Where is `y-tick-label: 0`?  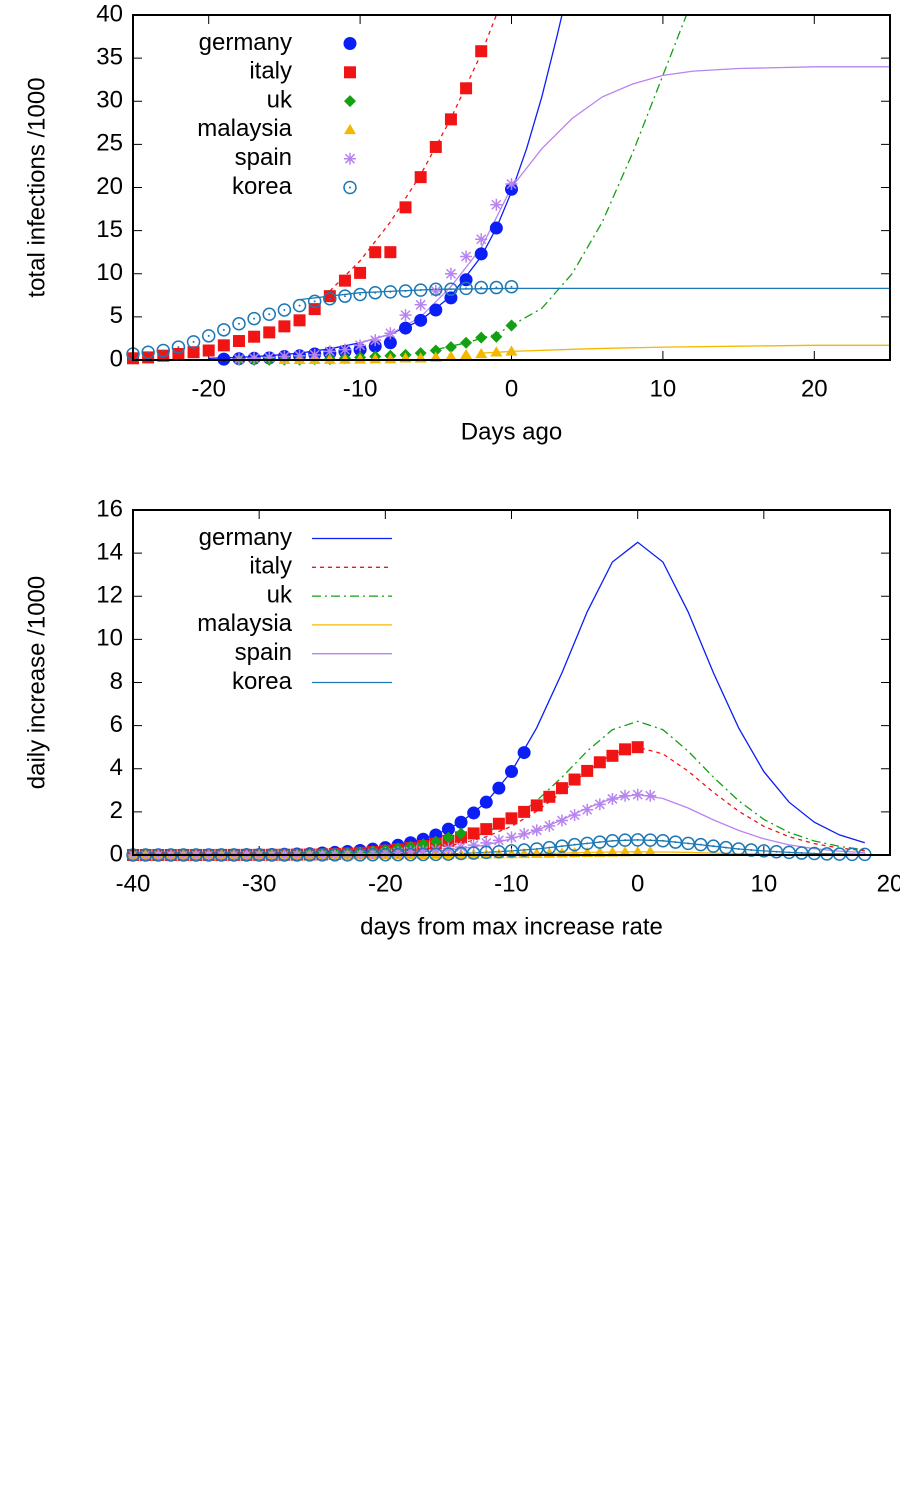
y-tick-label: 0 is located at coordinates (116, 358).